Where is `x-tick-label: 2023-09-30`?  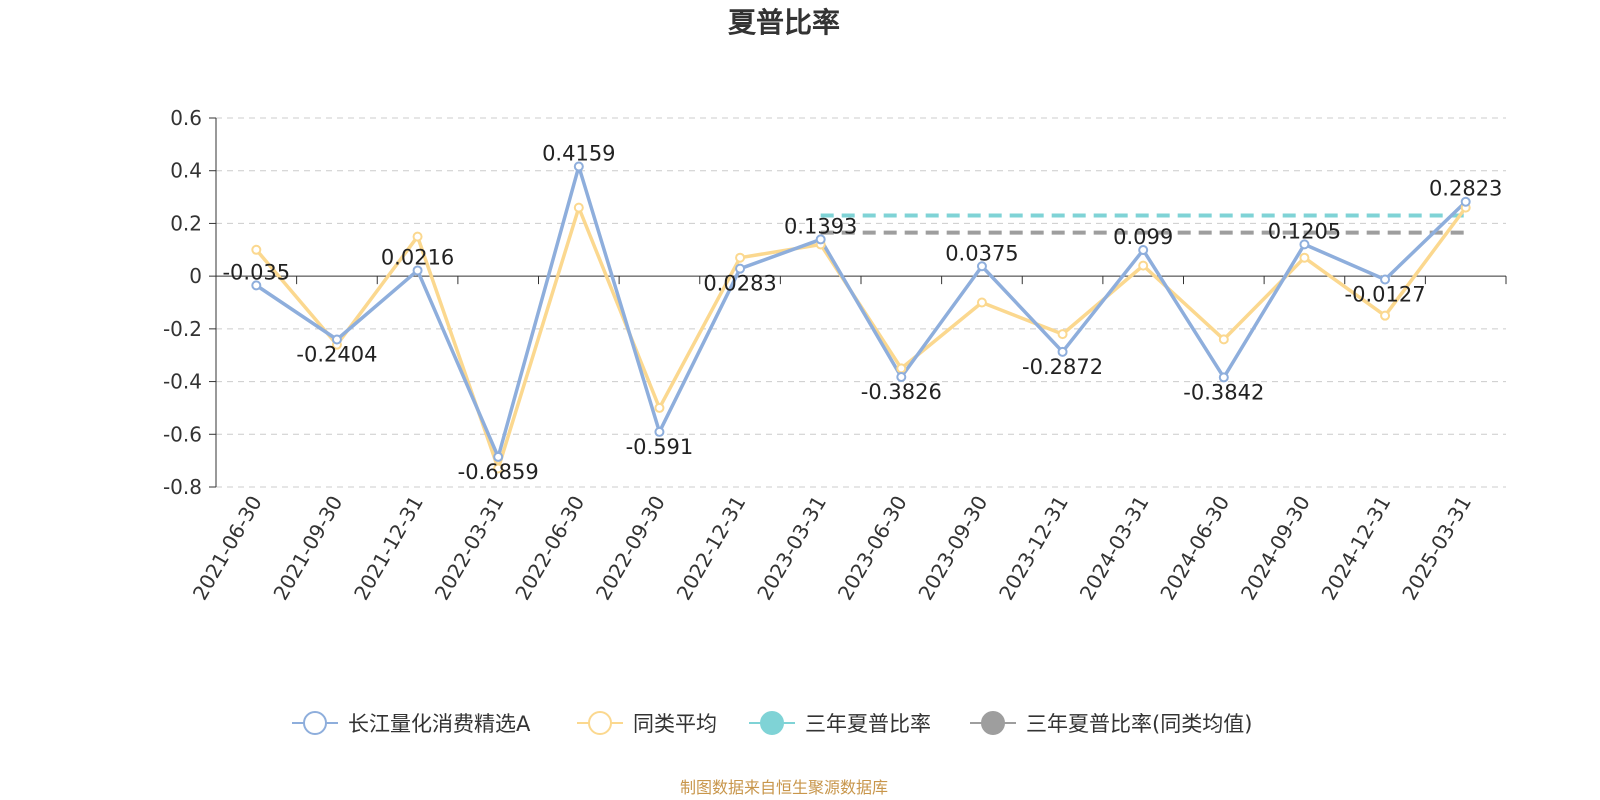 x-tick-label: 2023-09-30 is located at coordinates (952, 548).